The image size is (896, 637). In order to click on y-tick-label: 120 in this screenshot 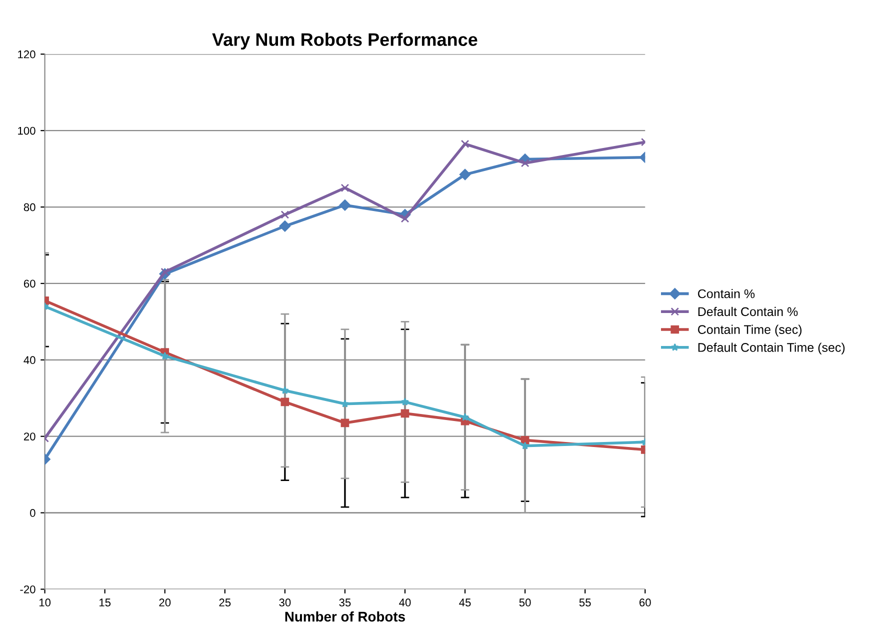, I will do `click(27, 54)`.